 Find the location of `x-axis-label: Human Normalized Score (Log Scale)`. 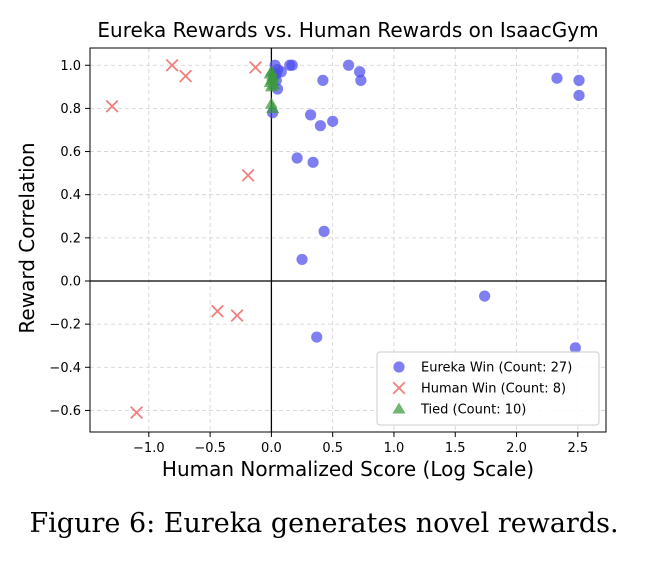

x-axis-label: Human Normalized Score (Log Scale) is located at coordinates (348, 469).